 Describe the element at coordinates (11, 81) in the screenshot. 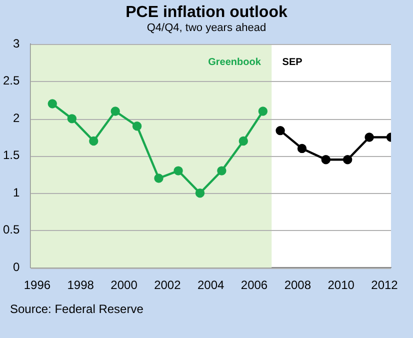

I see `y-tick-label: 2.5` at that location.